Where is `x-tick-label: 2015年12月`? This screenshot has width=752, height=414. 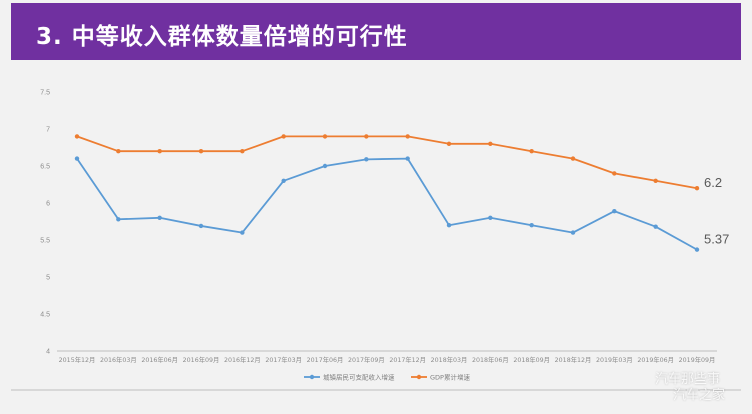 x-tick-label: 2015年12月 is located at coordinates (77, 359).